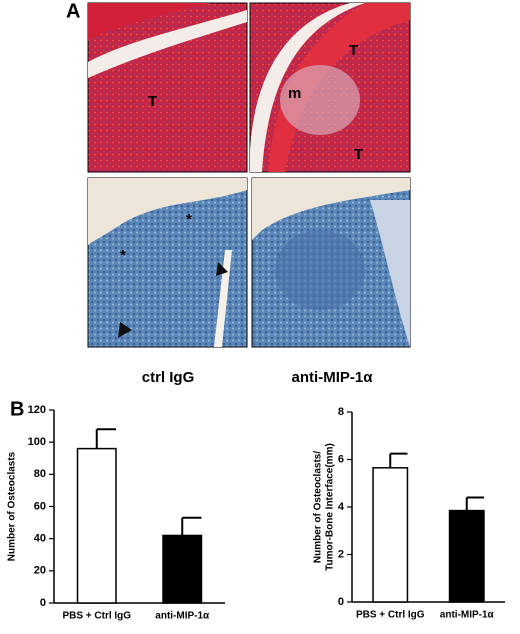 The image size is (520, 634). Describe the element at coordinates (40, 571) in the screenshot. I see `y-tick-label: 20` at that location.